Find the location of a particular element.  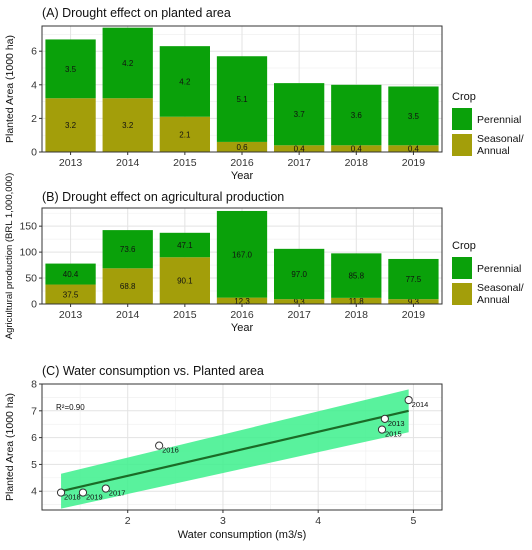

legend-swatch-perennial is located at coordinates (462, 119).